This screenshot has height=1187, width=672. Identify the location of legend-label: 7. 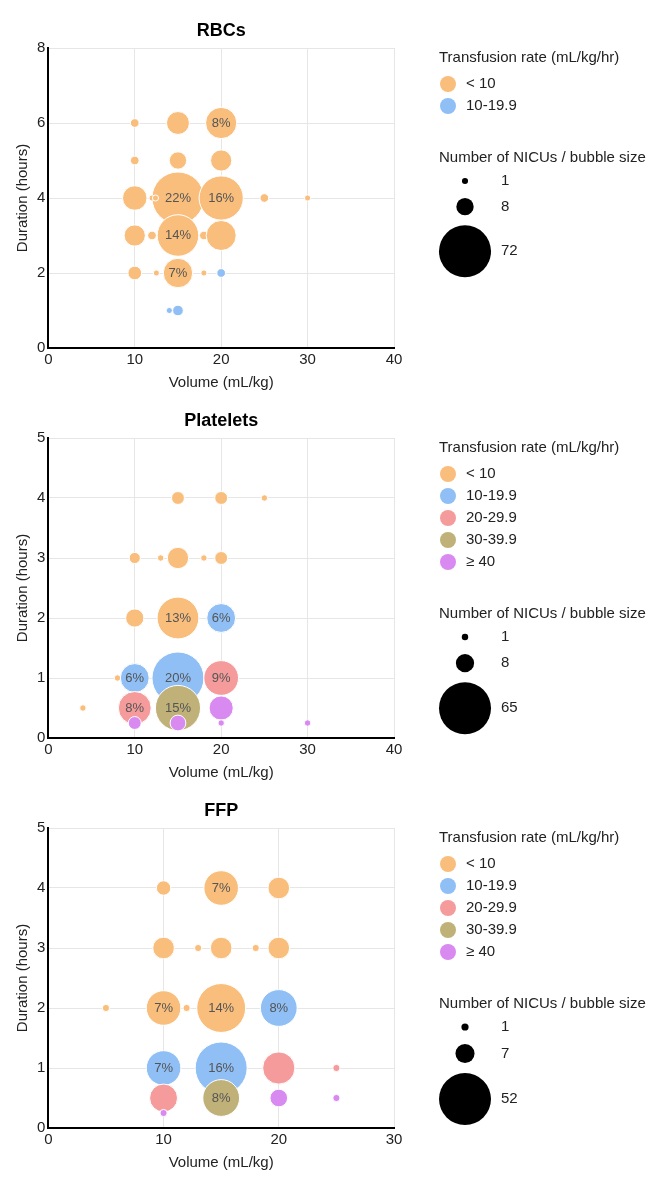
(505, 1052).